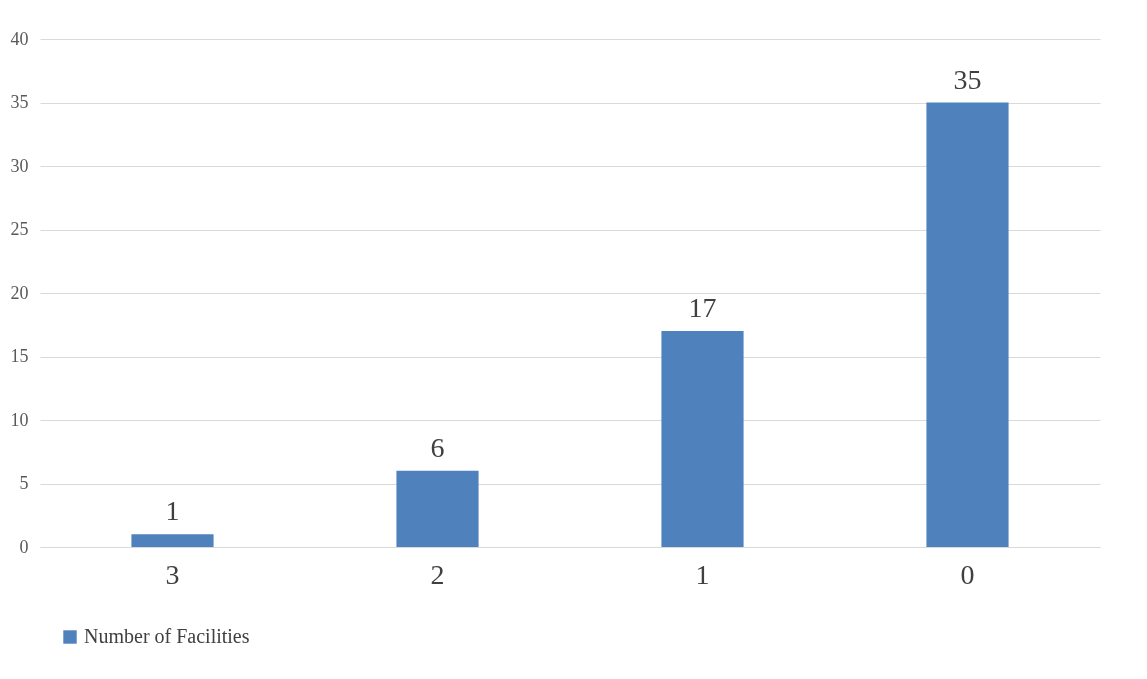 This screenshot has height=679, width=1147. I want to click on data-label: 17, so click(702, 308).